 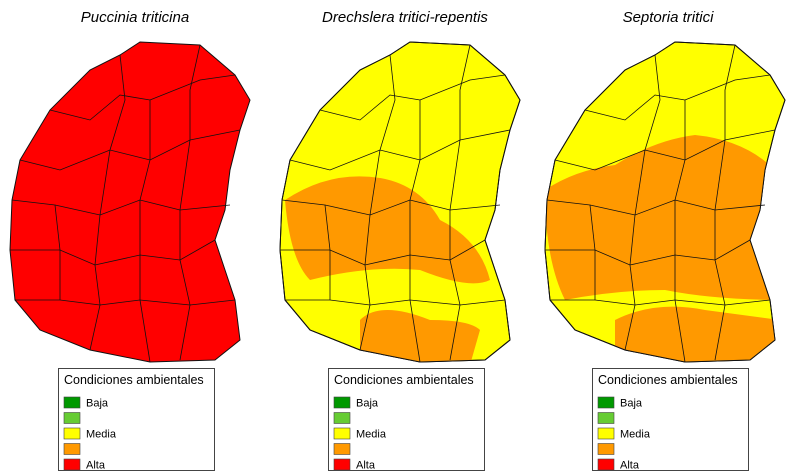 I want to click on panel-title: Puccinia triticina, so click(x=135, y=17).